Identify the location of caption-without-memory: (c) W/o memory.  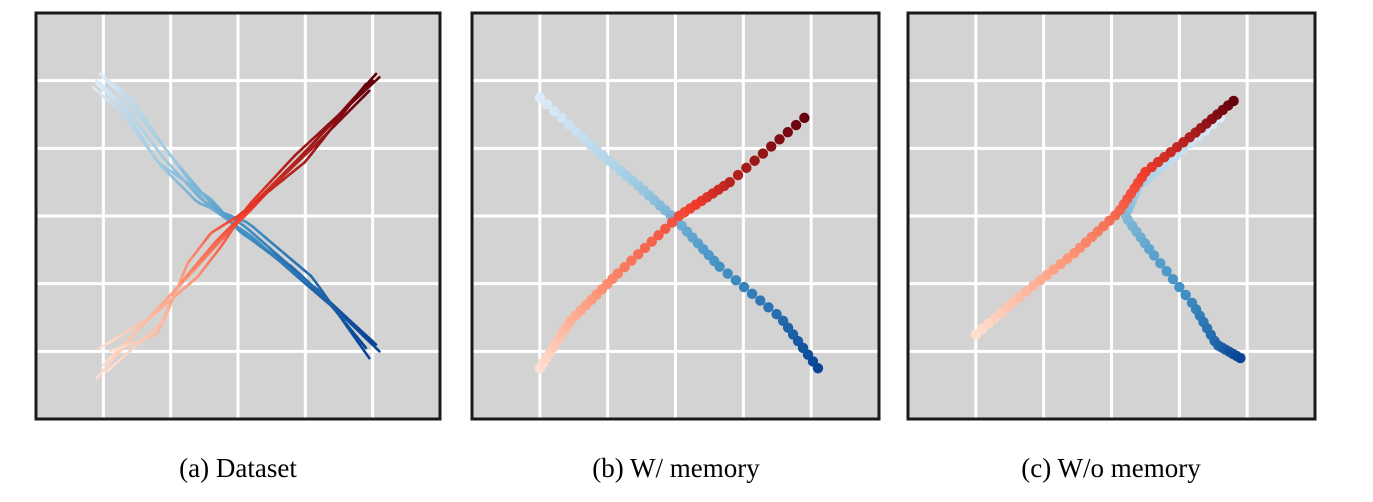
(1111, 468).